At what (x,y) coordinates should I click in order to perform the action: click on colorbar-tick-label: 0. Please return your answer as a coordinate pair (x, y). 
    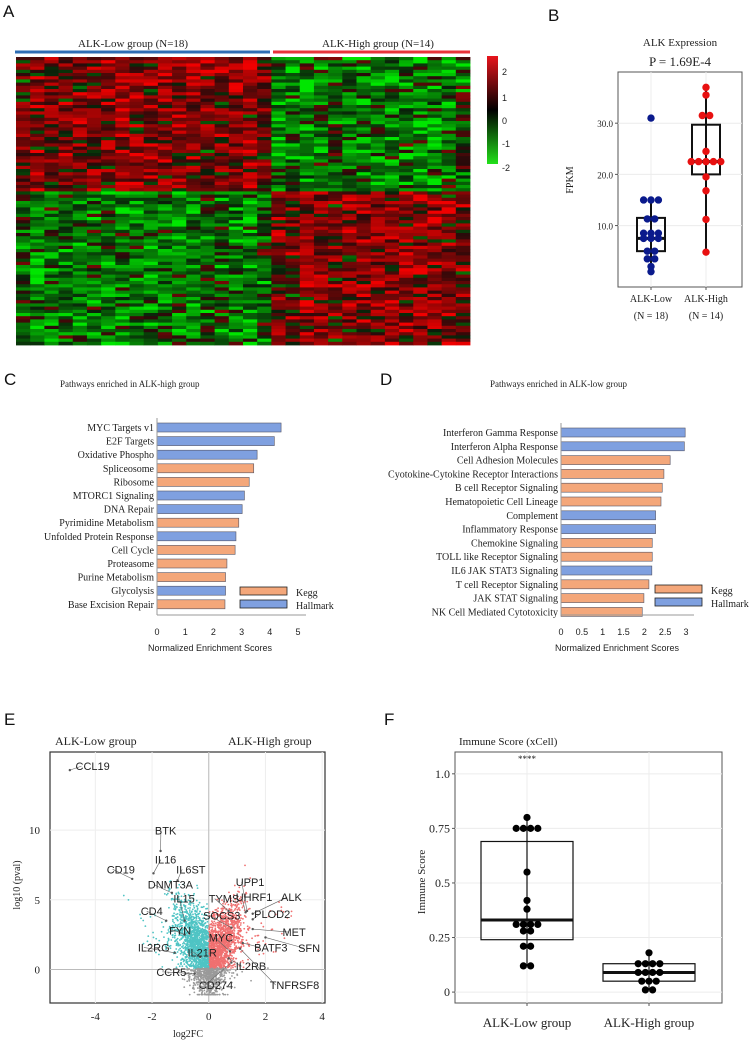
    Looking at the image, I should click on (504, 121).